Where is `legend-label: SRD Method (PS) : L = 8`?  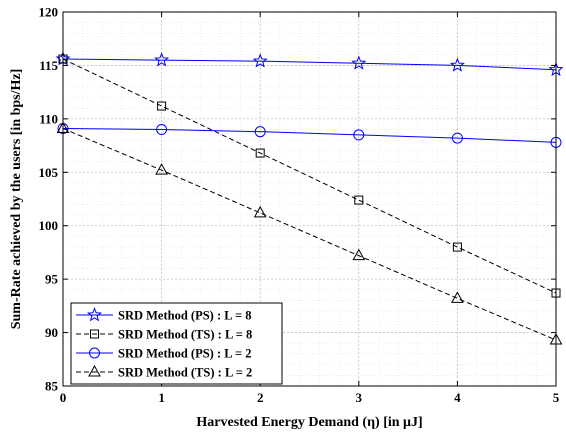
legend-label: SRD Method (PS) : L = 8 is located at coordinates (185, 316).